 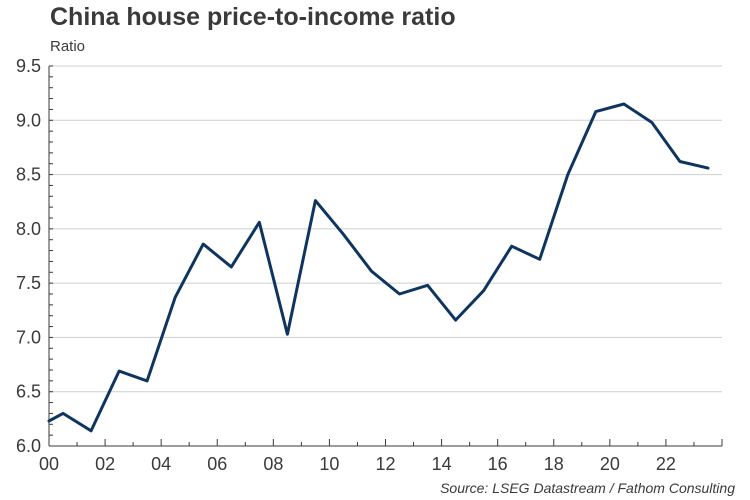 What do you see at coordinates (385, 464) in the screenshot?
I see `x-tick-label: 12` at bounding box center [385, 464].